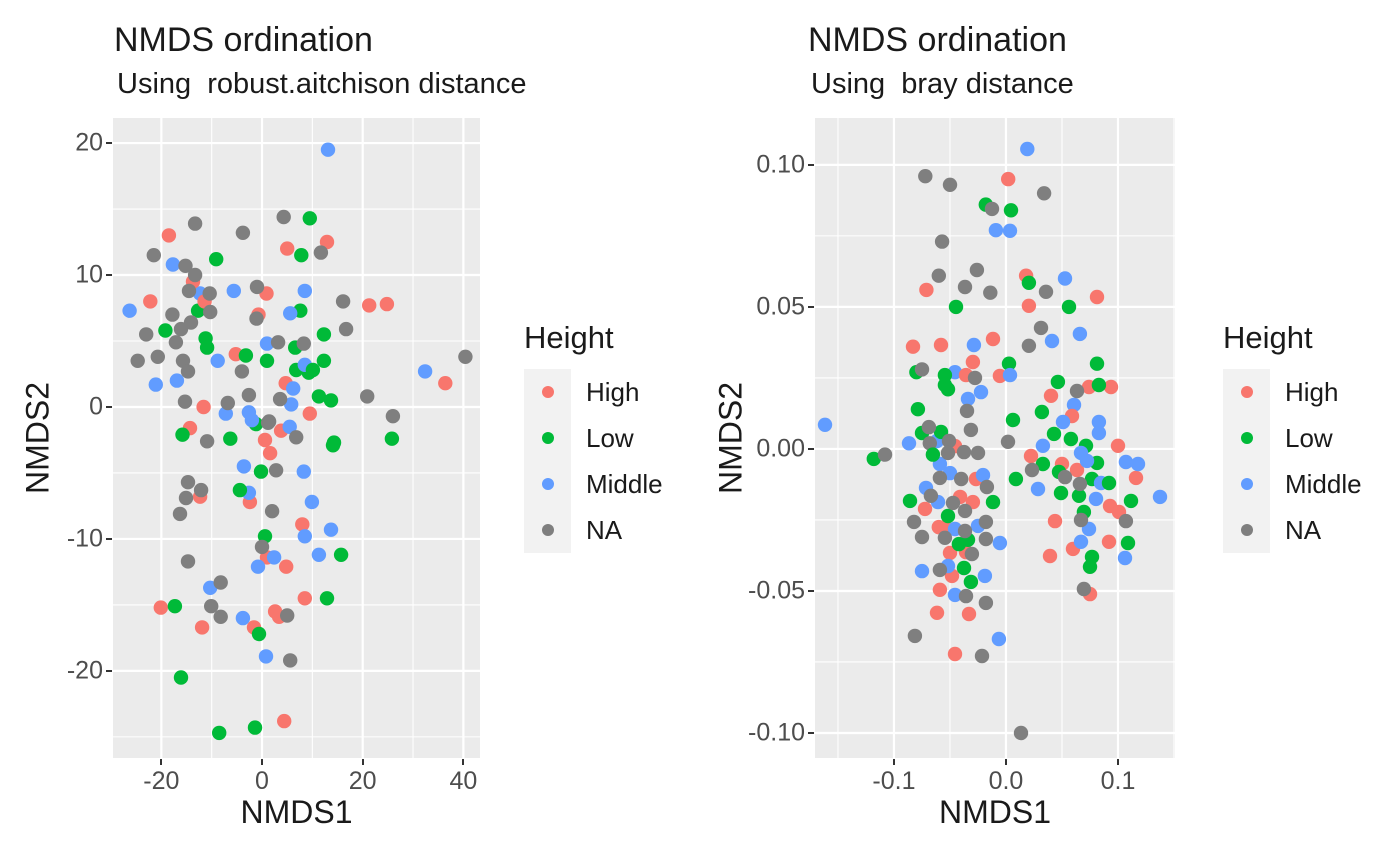  I want to click on legend-entry-na: NA, so click(1308, 530).